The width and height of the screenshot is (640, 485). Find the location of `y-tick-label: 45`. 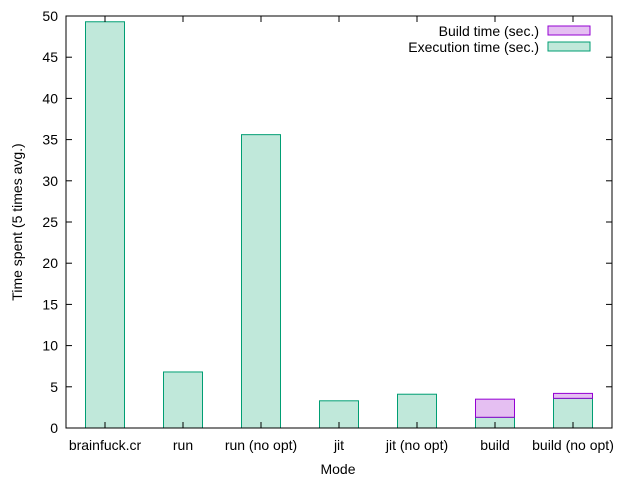

y-tick-label: 45 is located at coordinates (50, 57).